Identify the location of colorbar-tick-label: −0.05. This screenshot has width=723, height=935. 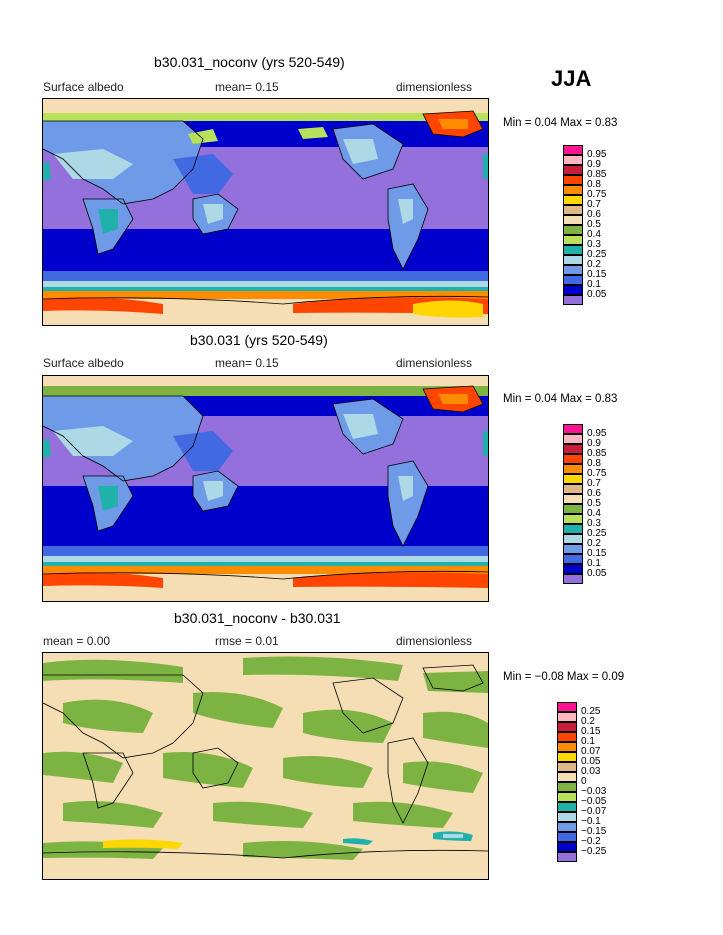
(594, 801).